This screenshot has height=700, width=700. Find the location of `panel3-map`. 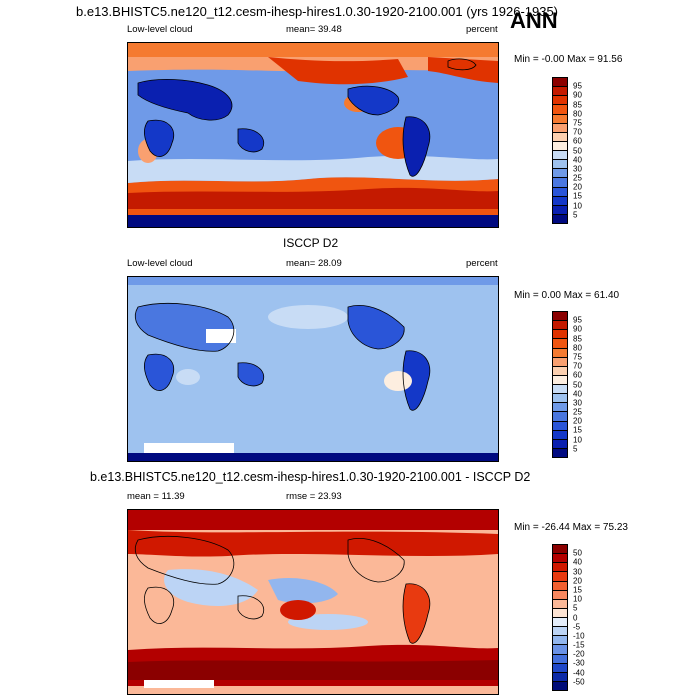

panel3-map is located at coordinates (313, 602).